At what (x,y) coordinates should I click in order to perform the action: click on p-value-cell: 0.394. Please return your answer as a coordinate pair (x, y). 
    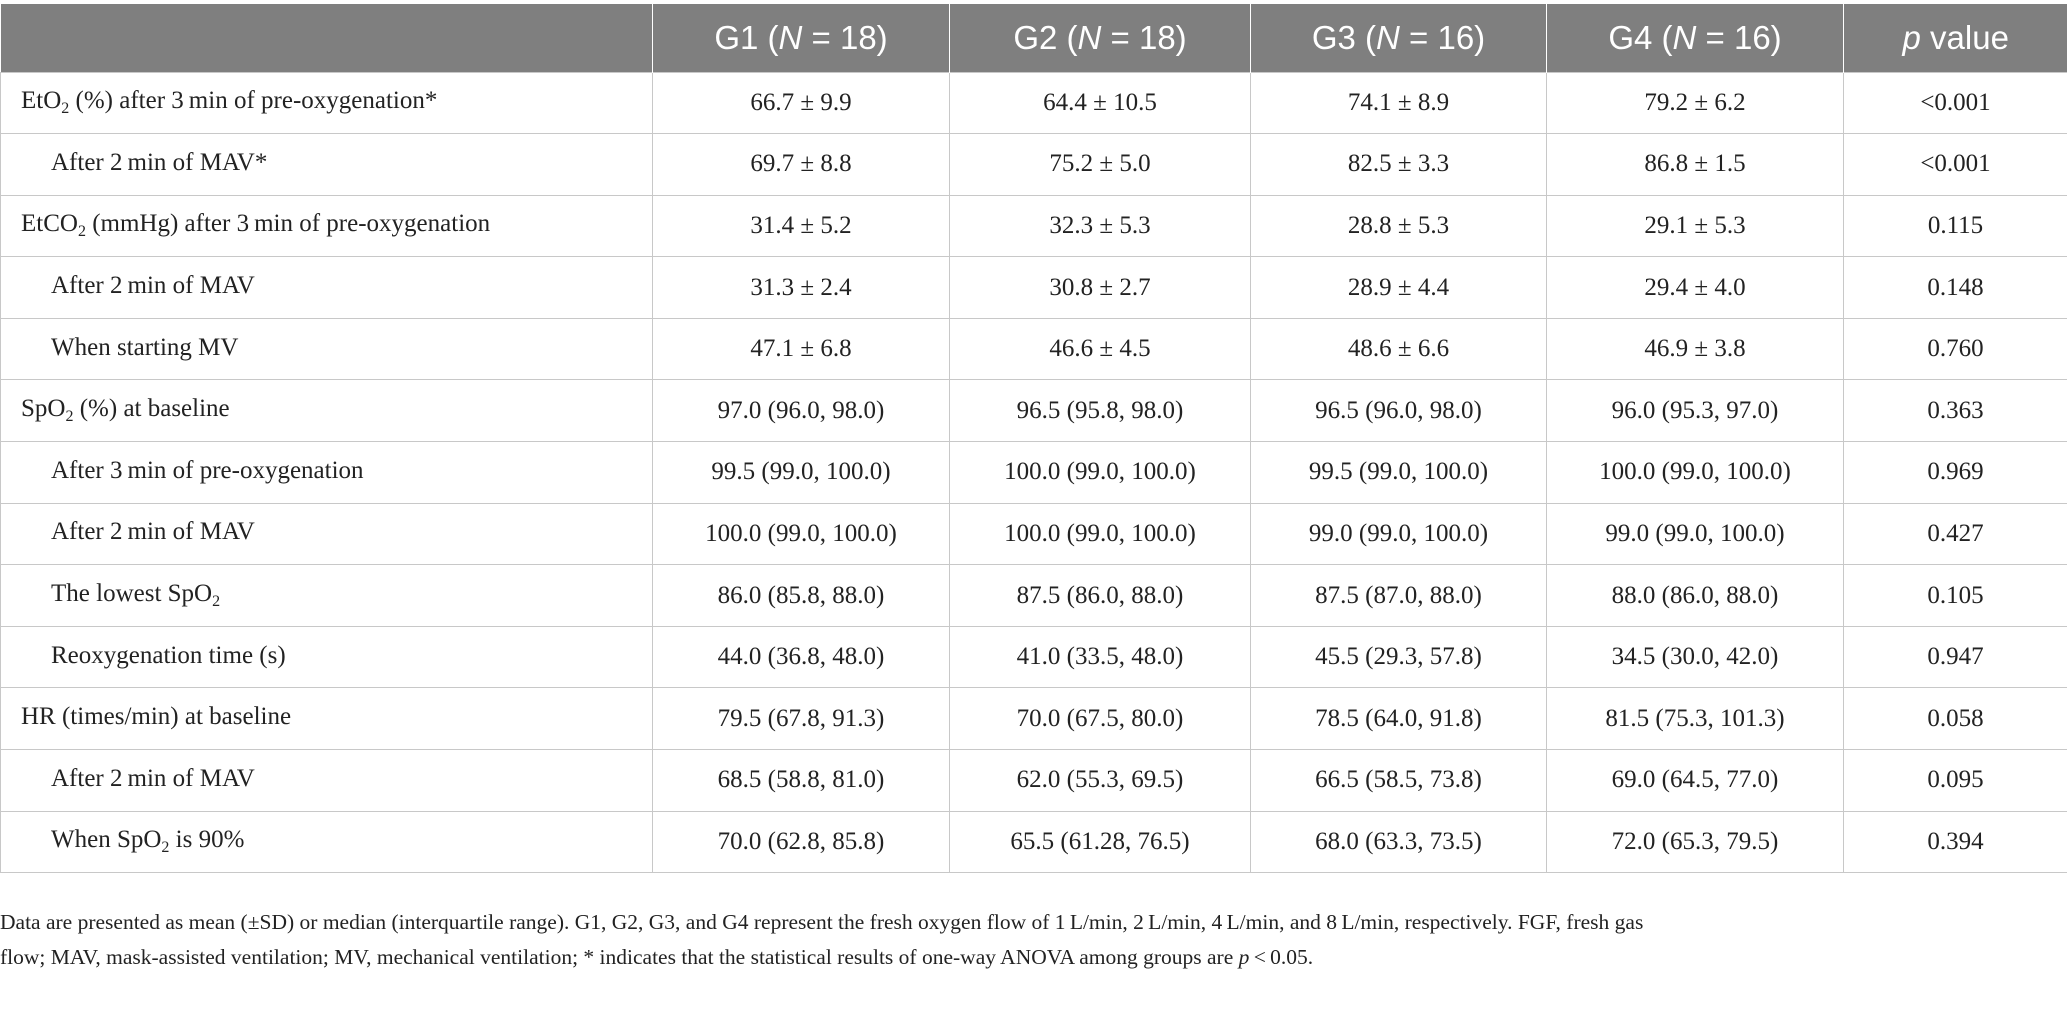
    Looking at the image, I should click on (1955, 842).